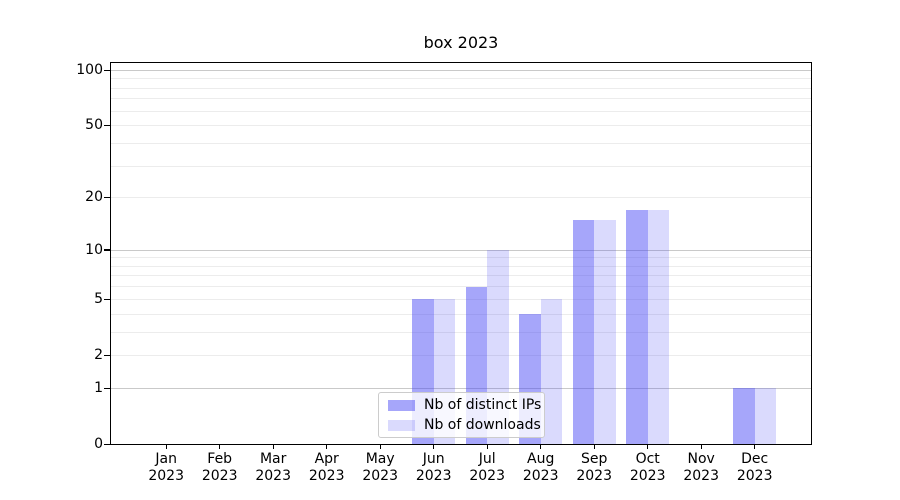 The width and height of the screenshot is (900, 500). I want to click on x-tick-label-jul: Jul 2023, so click(487, 467).